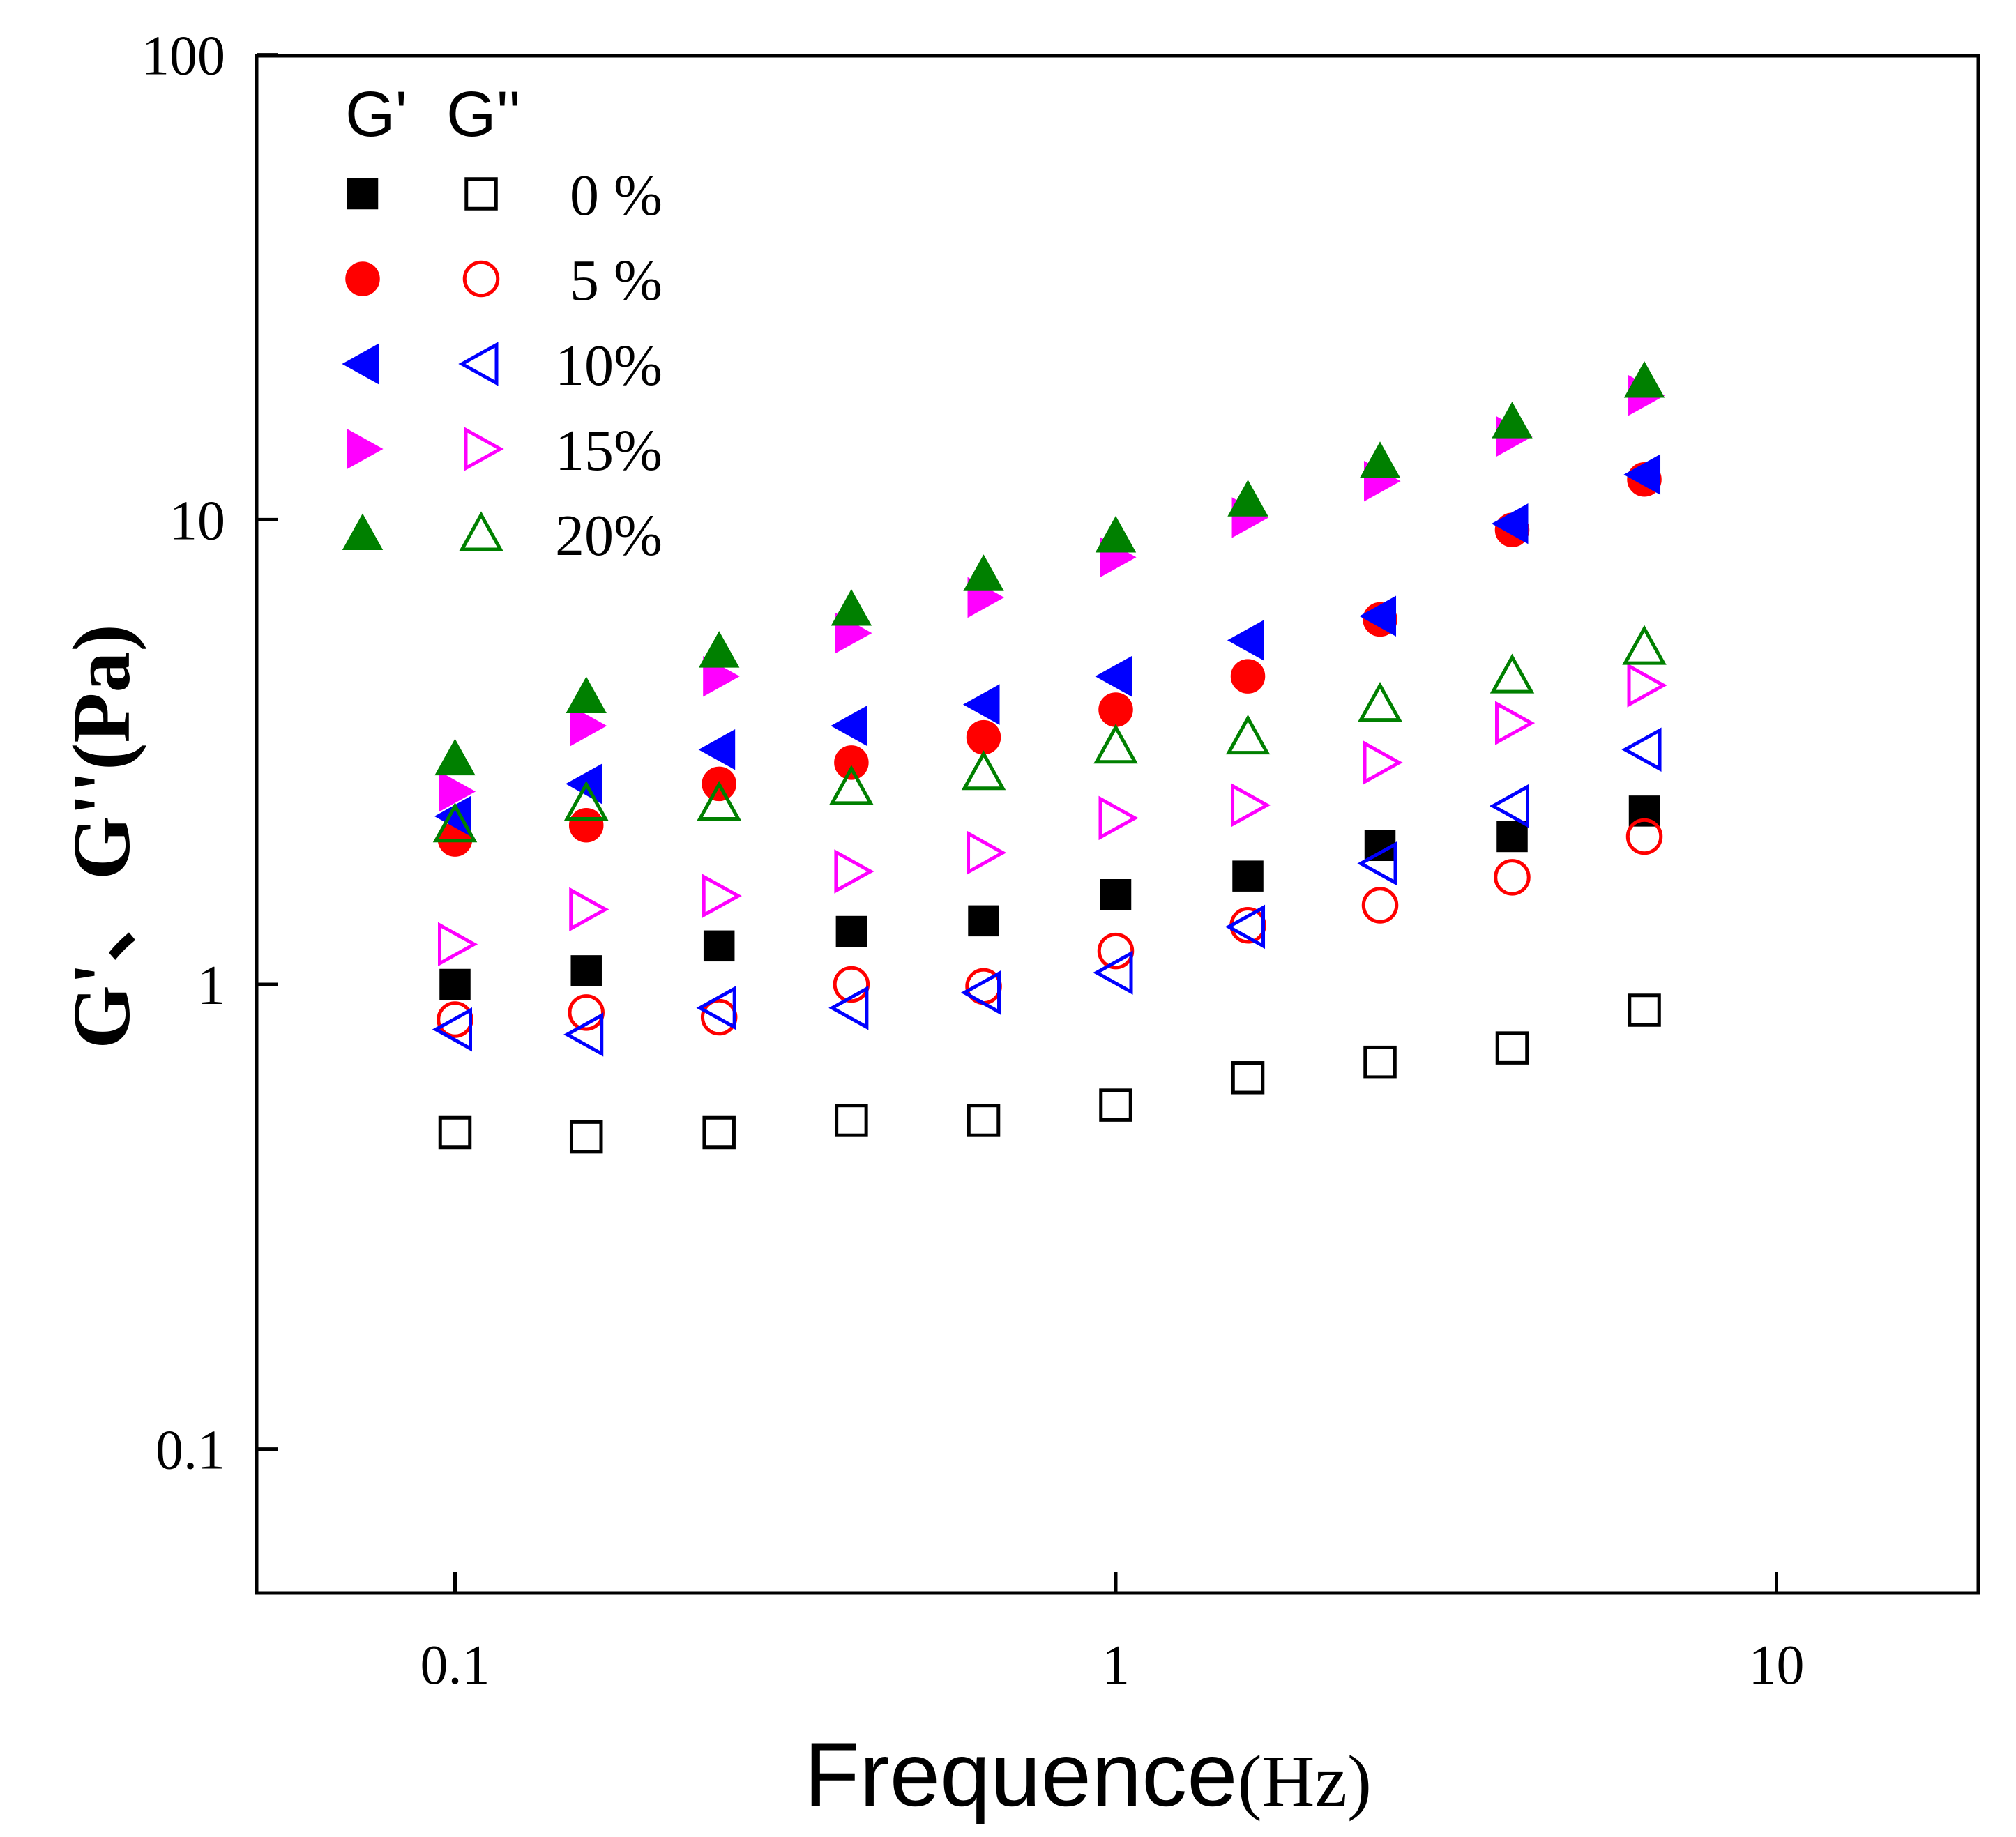 The width and height of the screenshot is (2016, 1837). I want to click on y-tick-label: 0.1, so click(190, 1450).